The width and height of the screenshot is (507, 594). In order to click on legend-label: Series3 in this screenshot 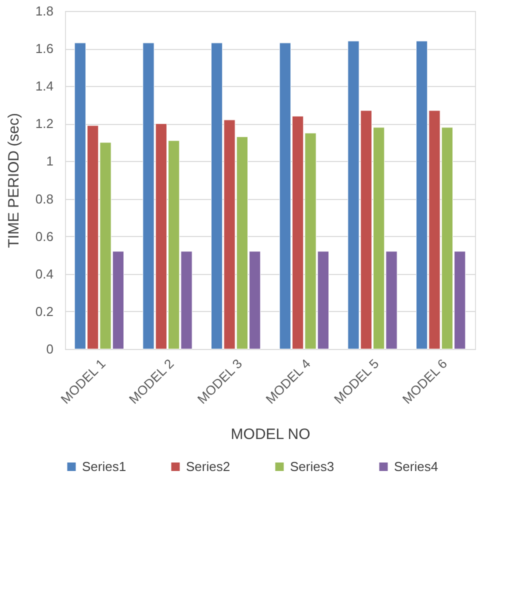, I will do `click(312, 466)`.